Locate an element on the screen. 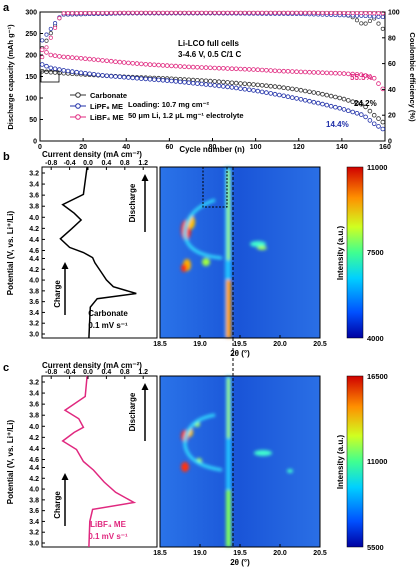  cv-xtick-label: 1.2 is located at coordinates (143, 163).